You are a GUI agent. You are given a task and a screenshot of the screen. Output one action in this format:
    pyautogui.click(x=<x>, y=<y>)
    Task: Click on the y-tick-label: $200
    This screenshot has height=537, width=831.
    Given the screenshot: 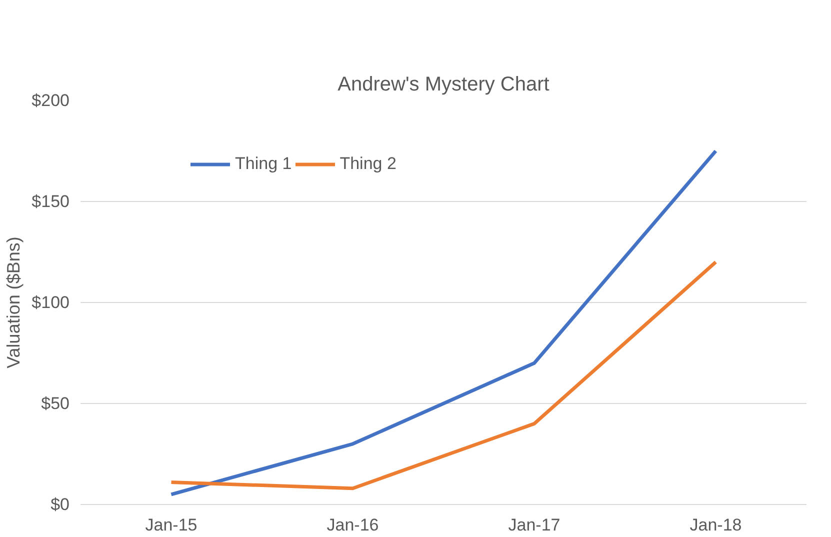 What is the action you would take?
    pyautogui.click(x=51, y=100)
    